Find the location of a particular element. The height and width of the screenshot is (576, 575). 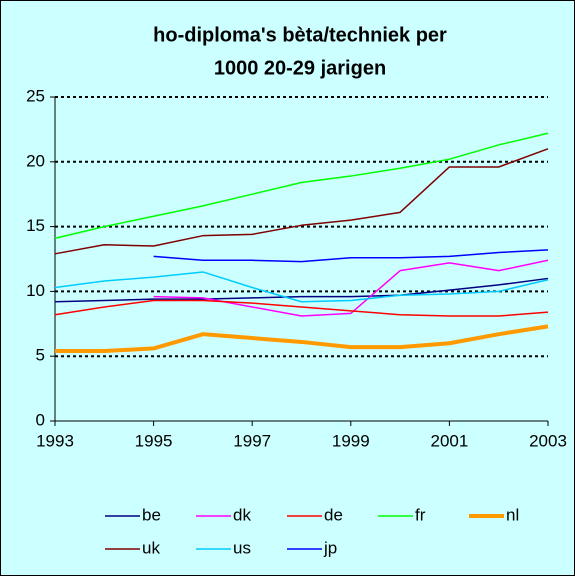

x-tick-label: 1997 is located at coordinates (252, 440).